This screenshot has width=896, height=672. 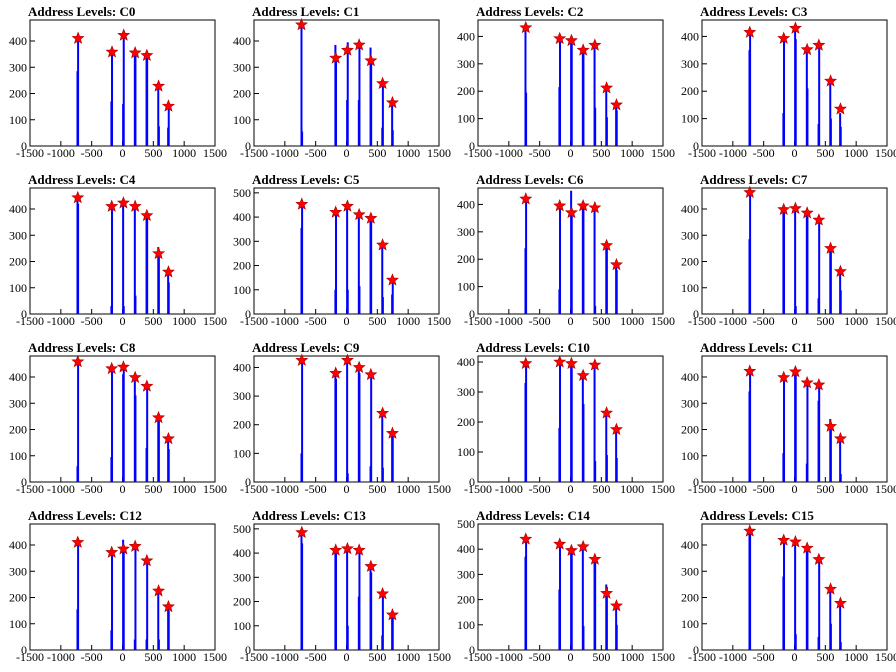 What do you see at coordinates (309, 515) in the screenshot?
I see `chart-title: Address Levels: C13` at bounding box center [309, 515].